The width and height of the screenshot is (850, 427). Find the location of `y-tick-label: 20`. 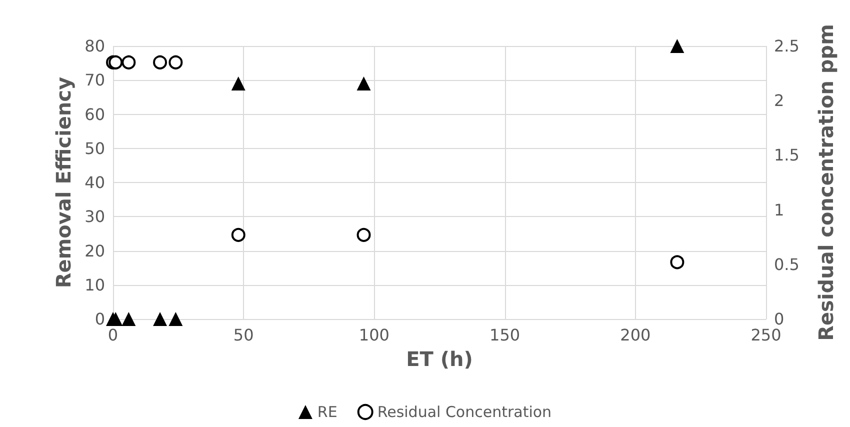

y-tick-label: 20 is located at coordinates (94, 250).